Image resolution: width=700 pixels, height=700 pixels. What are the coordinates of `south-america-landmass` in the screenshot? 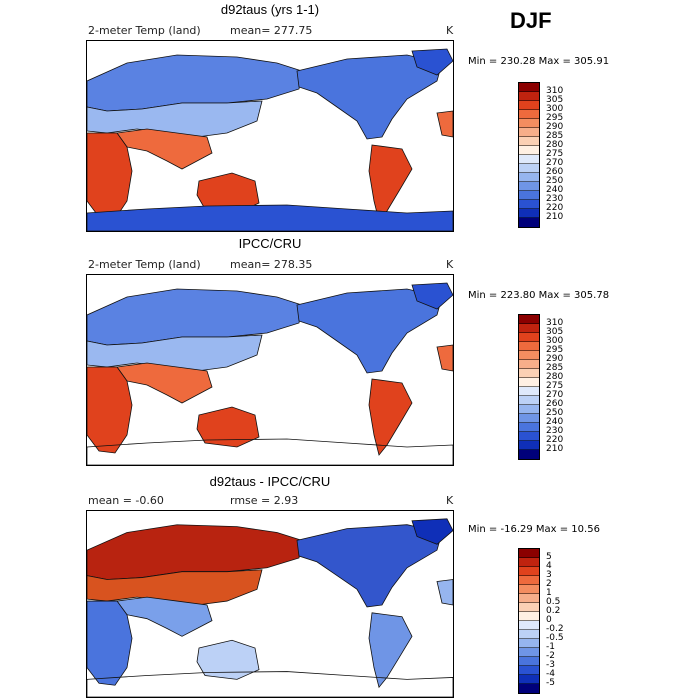 It's located at (390, 650).